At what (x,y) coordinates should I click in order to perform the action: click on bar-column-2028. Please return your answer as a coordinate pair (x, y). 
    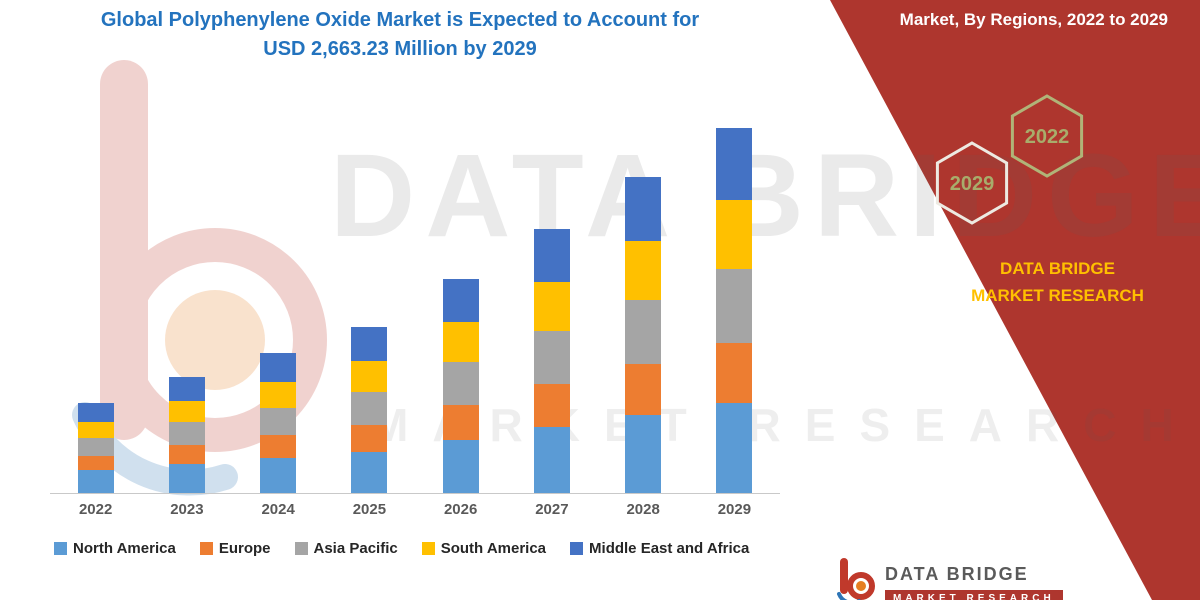
    Looking at the image, I should click on (643, 307).